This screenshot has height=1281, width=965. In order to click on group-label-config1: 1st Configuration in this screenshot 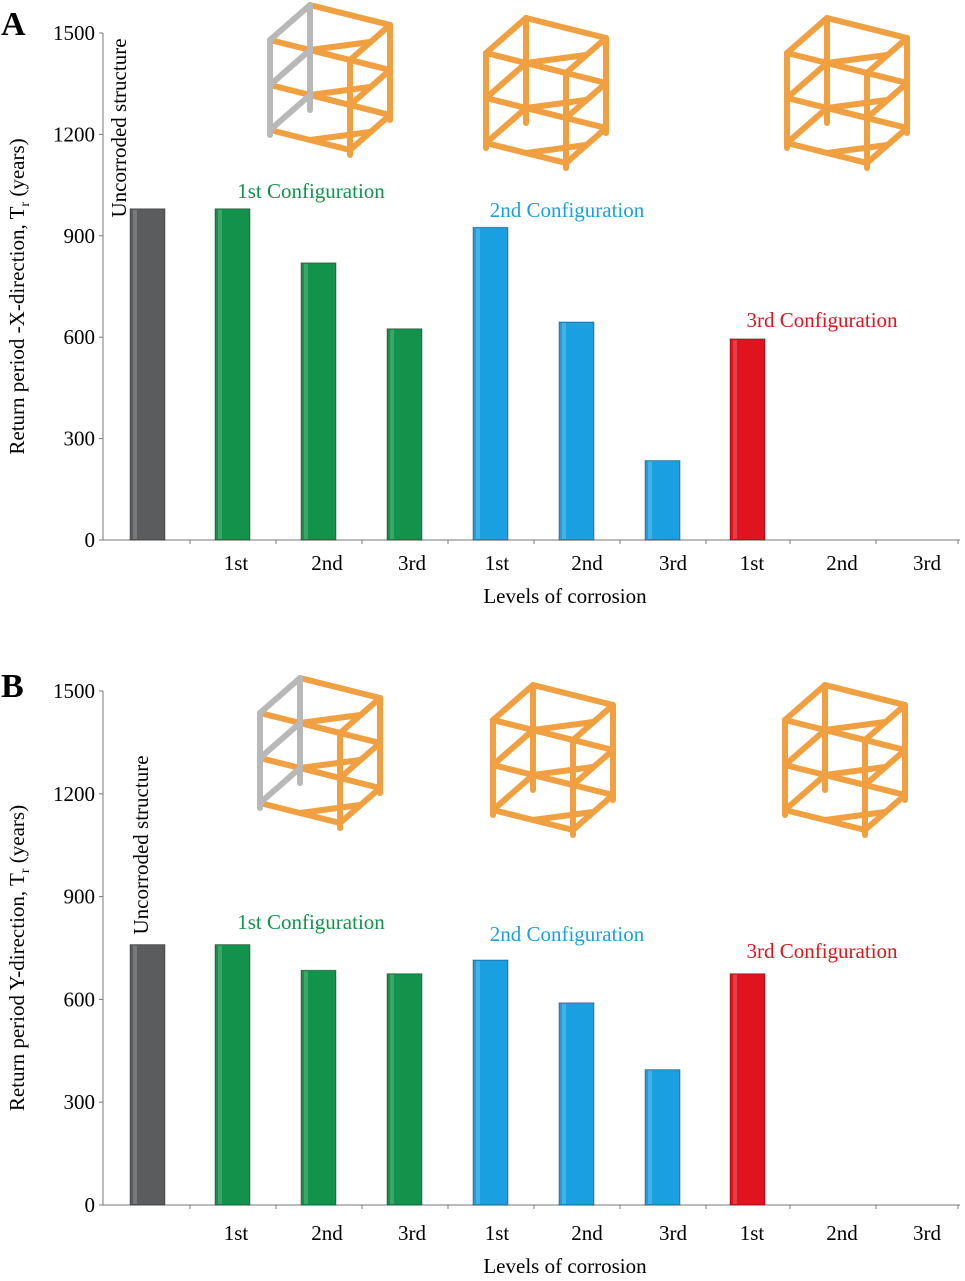, I will do `click(311, 922)`.